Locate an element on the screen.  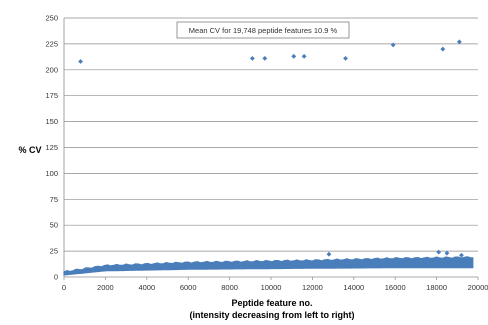
y-tick-label: 175 is located at coordinates (51, 95).